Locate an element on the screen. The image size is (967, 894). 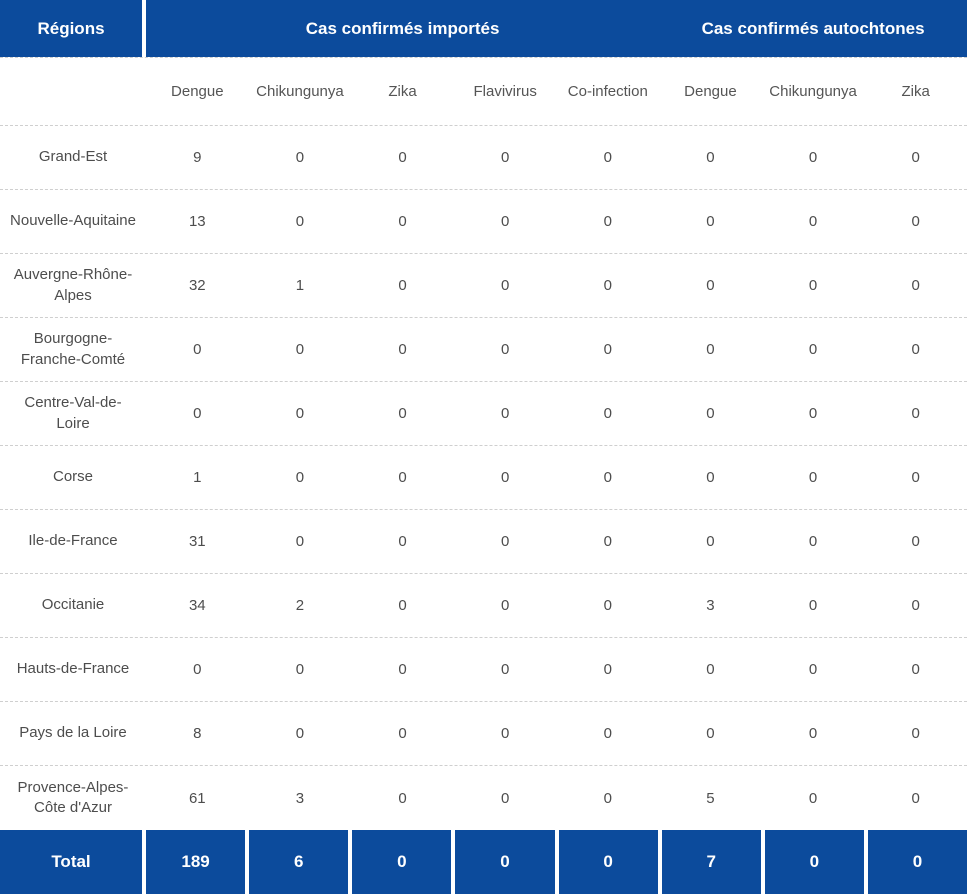
total-row: Total 189 6 0 0 0 7 0 0 is located at coordinates (483, 862).